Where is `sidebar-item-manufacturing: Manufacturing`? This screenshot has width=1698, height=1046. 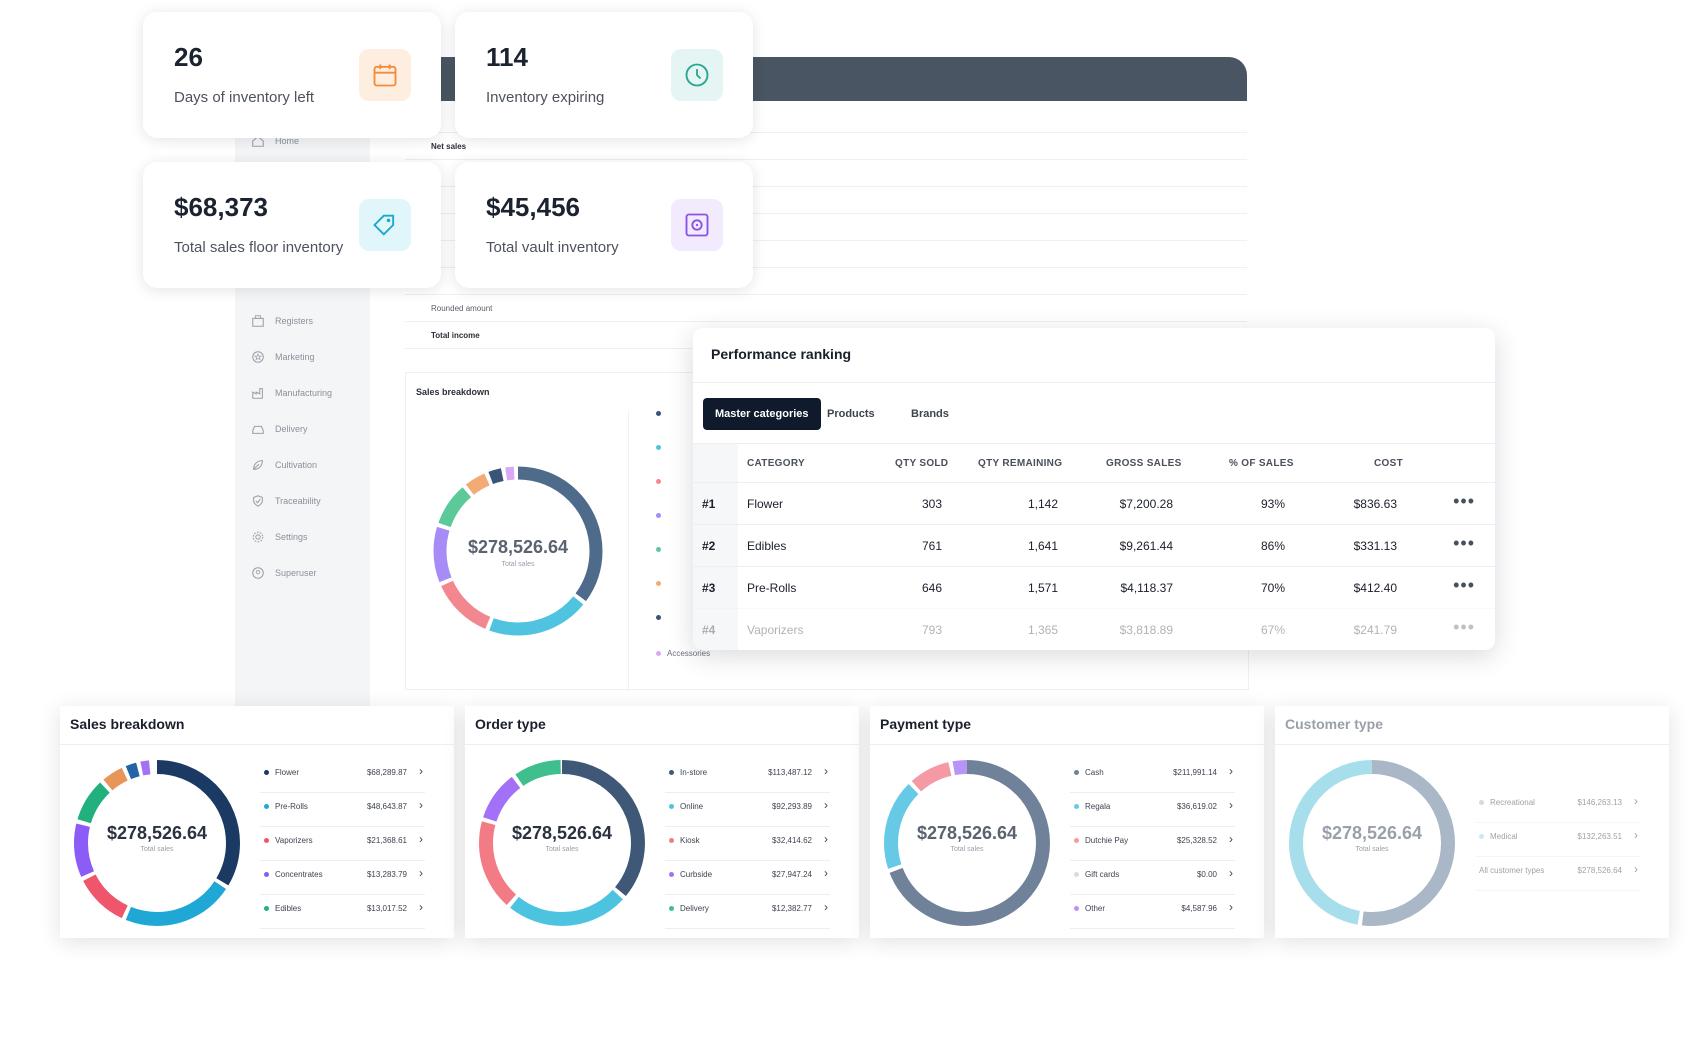
sidebar-item-manufacturing: Manufacturing is located at coordinates (291, 393).